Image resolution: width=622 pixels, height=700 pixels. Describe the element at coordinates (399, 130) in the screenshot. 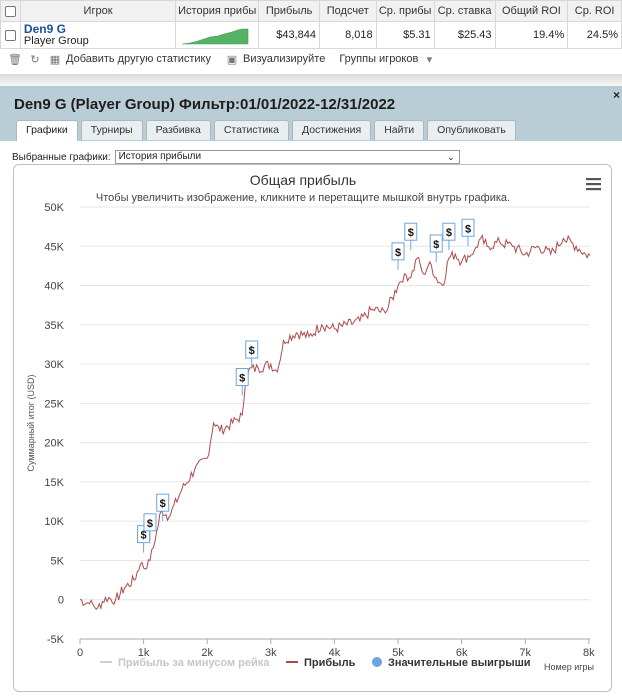

I see `tab-find: Найти` at that location.